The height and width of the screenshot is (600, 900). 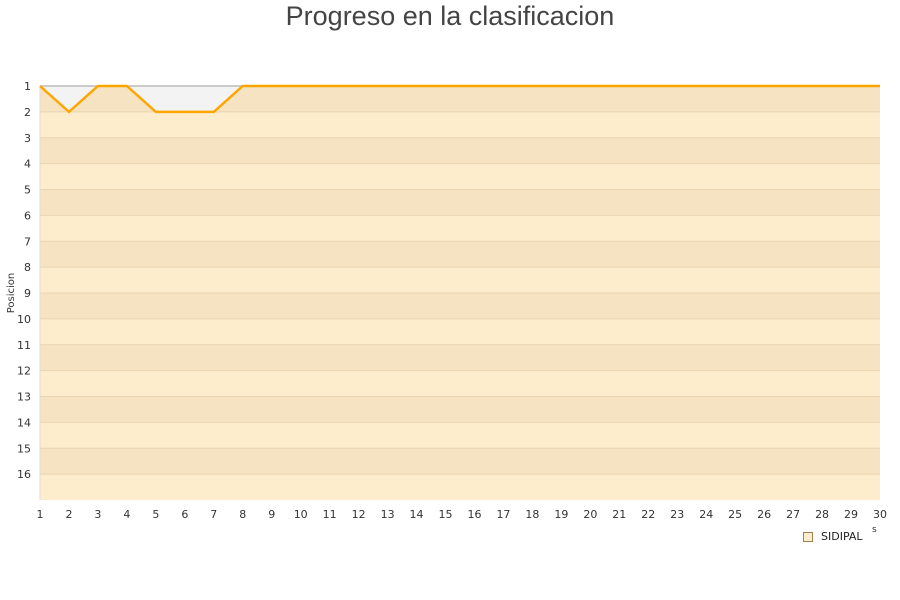 I want to click on y-tick-label: 13, so click(x=24, y=397).